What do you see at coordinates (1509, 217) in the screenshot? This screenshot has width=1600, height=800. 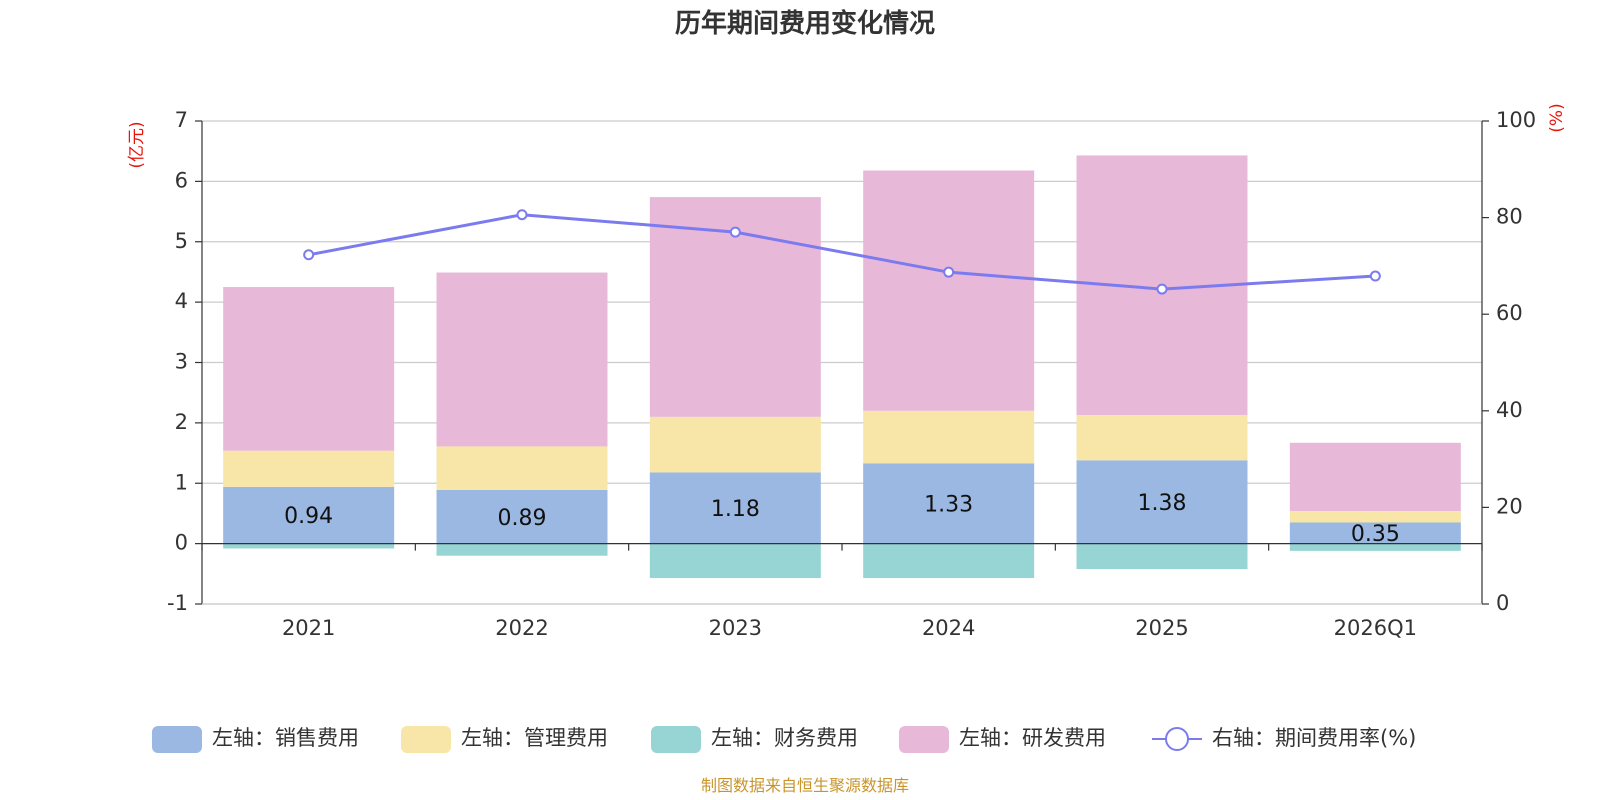 I see `right-axis-tick-label: 80` at bounding box center [1509, 217].